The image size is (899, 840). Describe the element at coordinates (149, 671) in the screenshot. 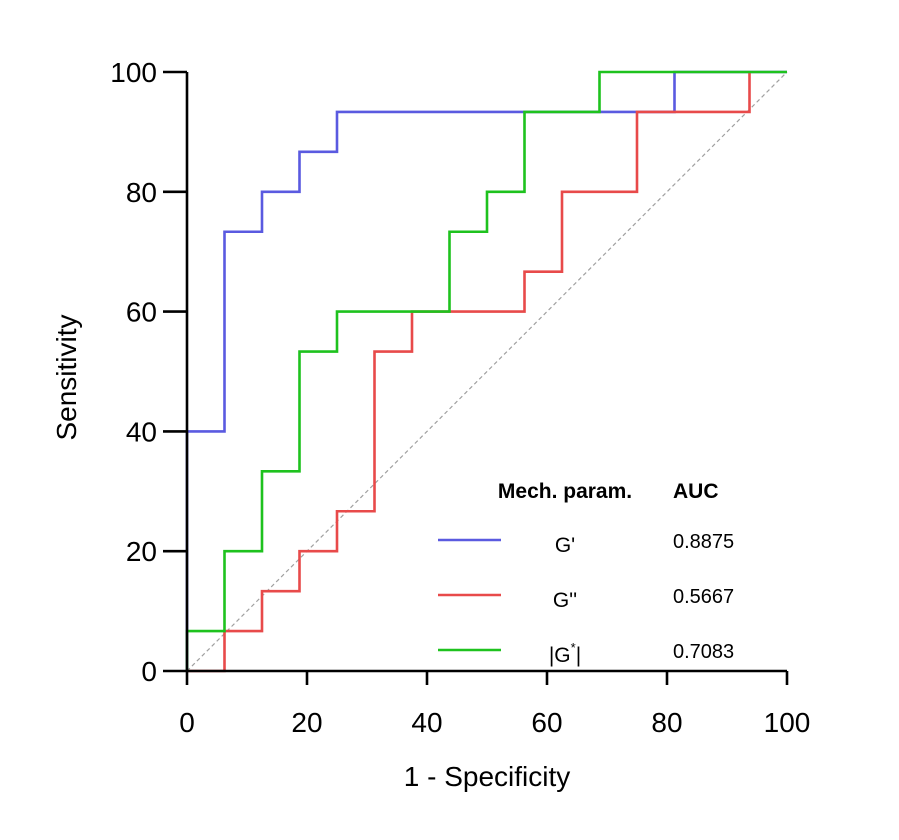

I see `y-tick-label: 0` at that location.